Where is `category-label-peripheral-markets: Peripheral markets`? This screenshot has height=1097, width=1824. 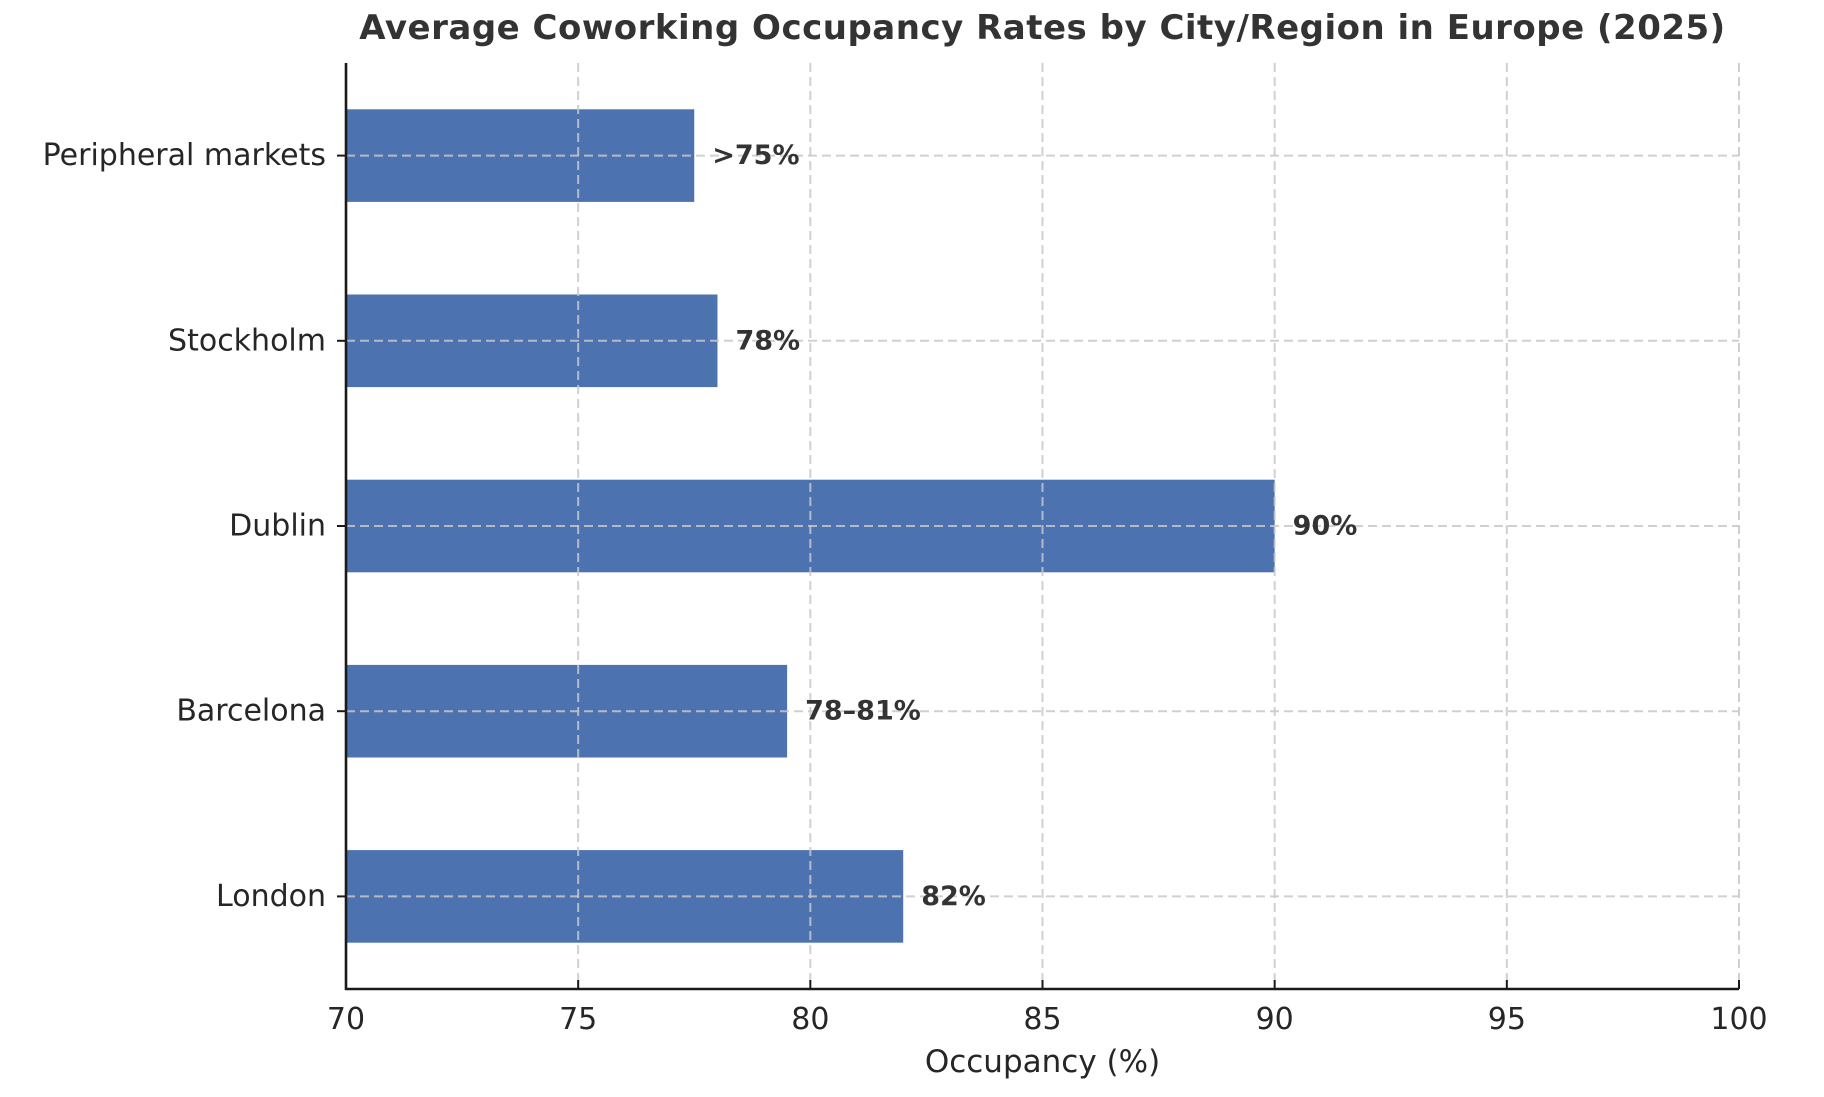
category-label-peripheral-markets: Peripheral markets is located at coordinates (184, 155).